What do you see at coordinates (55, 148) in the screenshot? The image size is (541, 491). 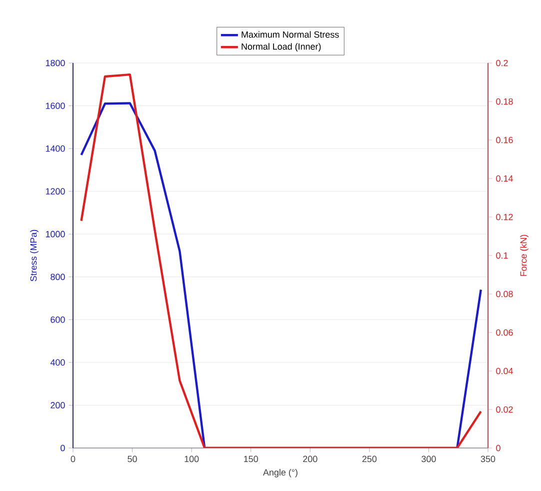 I see `y-tick-label: 1400` at bounding box center [55, 148].